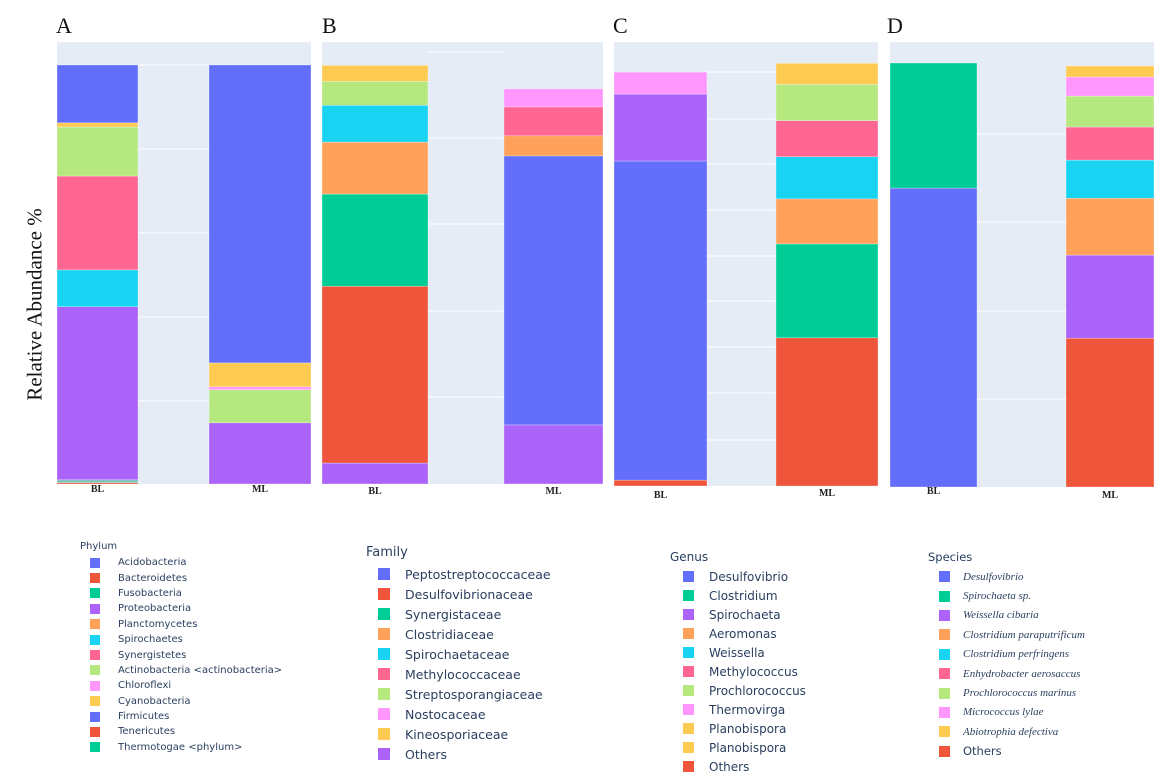 Image resolution: width=1164 pixels, height=778 pixels. I want to click on legend-item: Desulfovibrionaceae, so click(458, 594).